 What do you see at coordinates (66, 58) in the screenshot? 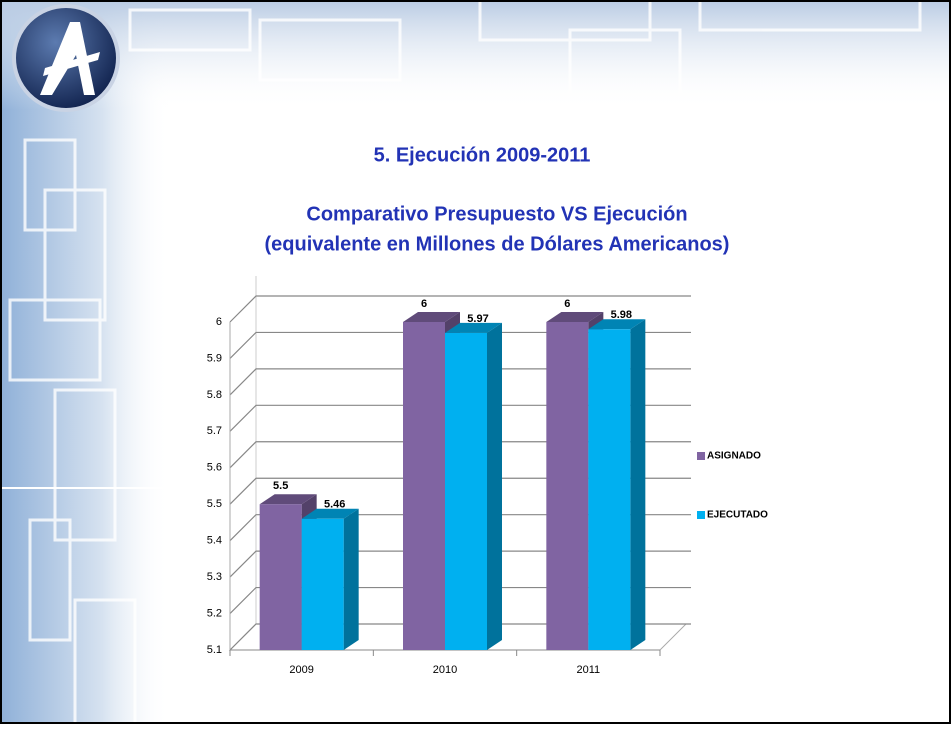
I see `logo` at bounding box center [66, 58].